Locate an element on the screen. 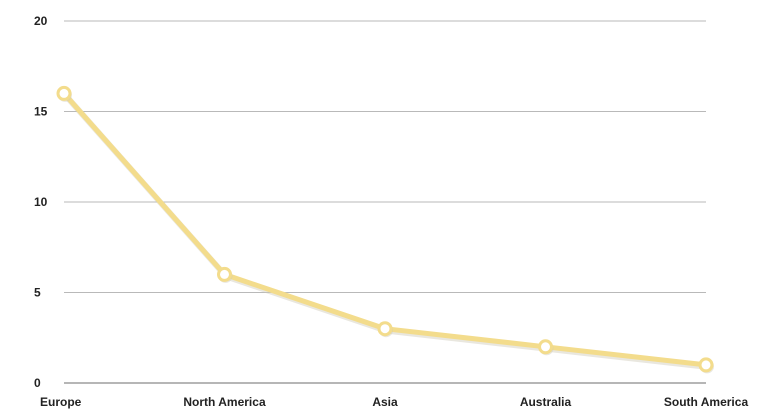 The width and height of the screenshot is (769, 418). data-point-south-america is located at coordinates (706, 365).